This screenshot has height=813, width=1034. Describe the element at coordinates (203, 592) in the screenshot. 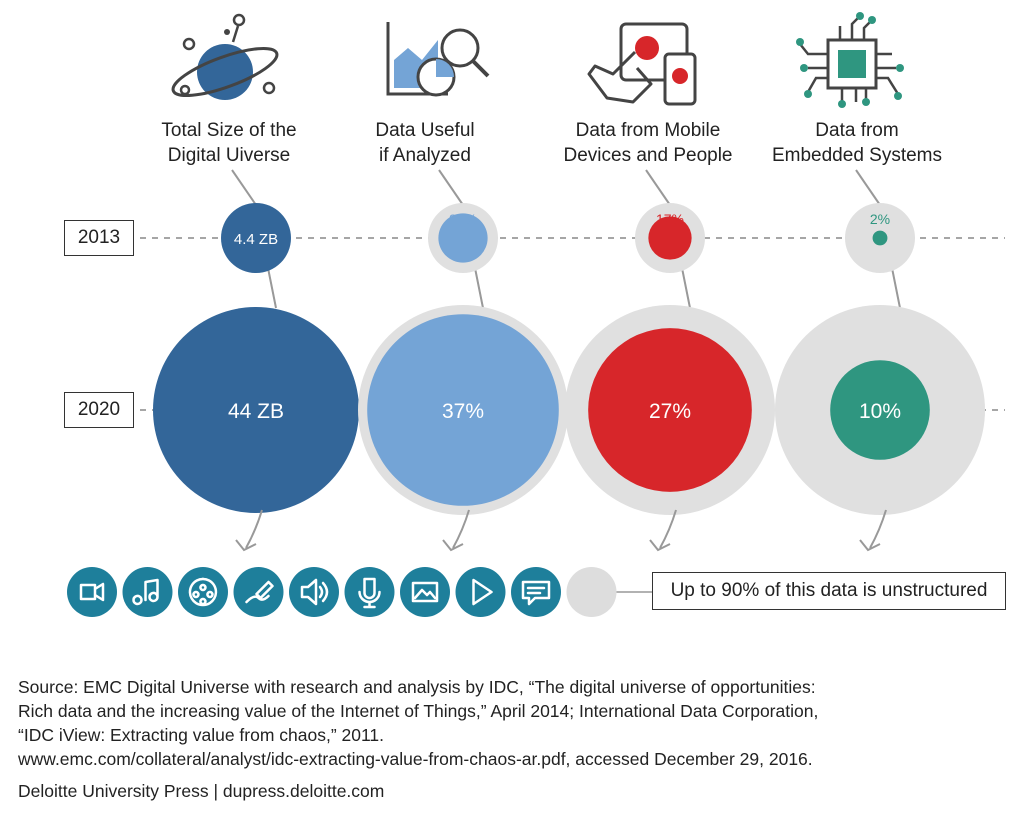

I see `film-reel-icon` at that location.